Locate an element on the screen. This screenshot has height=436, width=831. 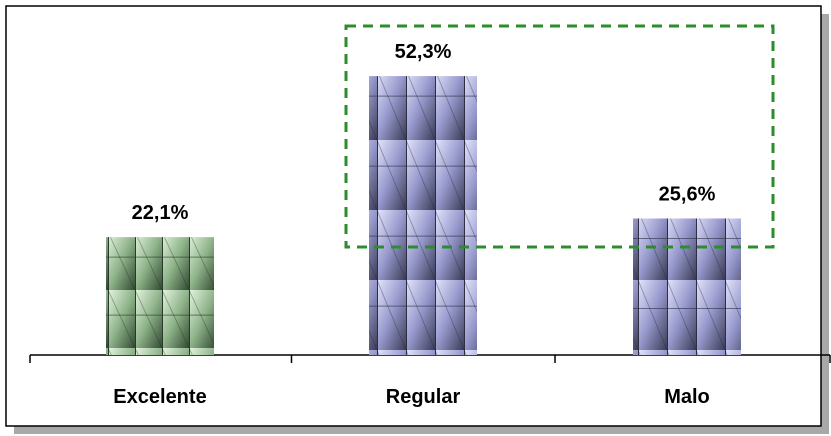
bar-regular is located at coordinates (423, 216).